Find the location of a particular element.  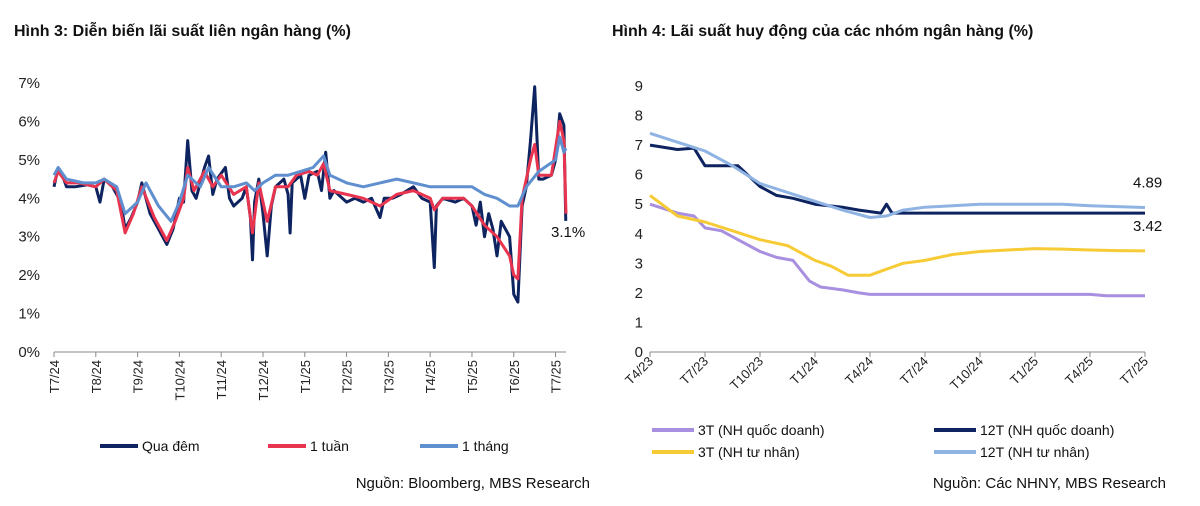

series-line-12t-nh-t-nh-n is located at coordinates (897, 175).